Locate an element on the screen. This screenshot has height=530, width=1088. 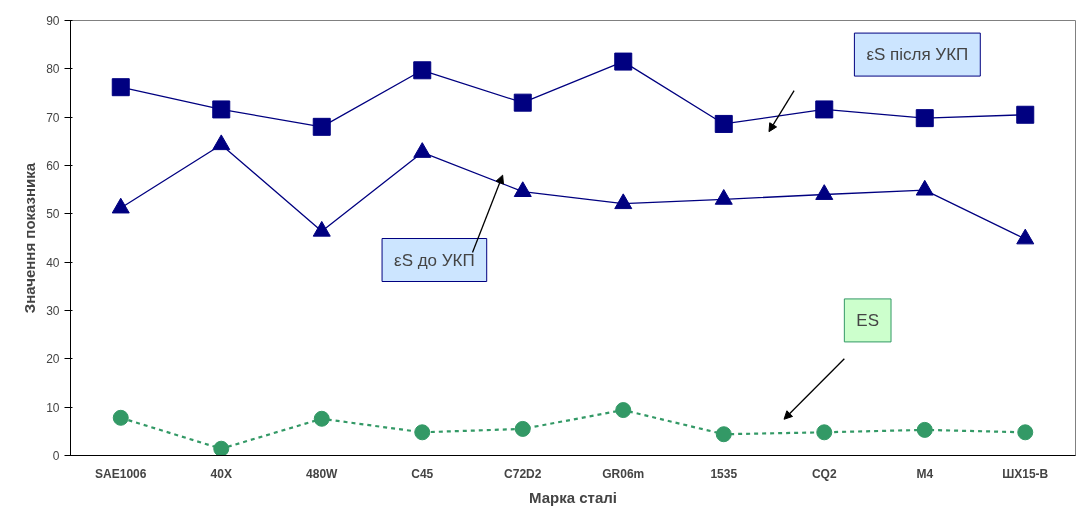
x-tick-label: C72D2 is located at coordinates (523, 473).